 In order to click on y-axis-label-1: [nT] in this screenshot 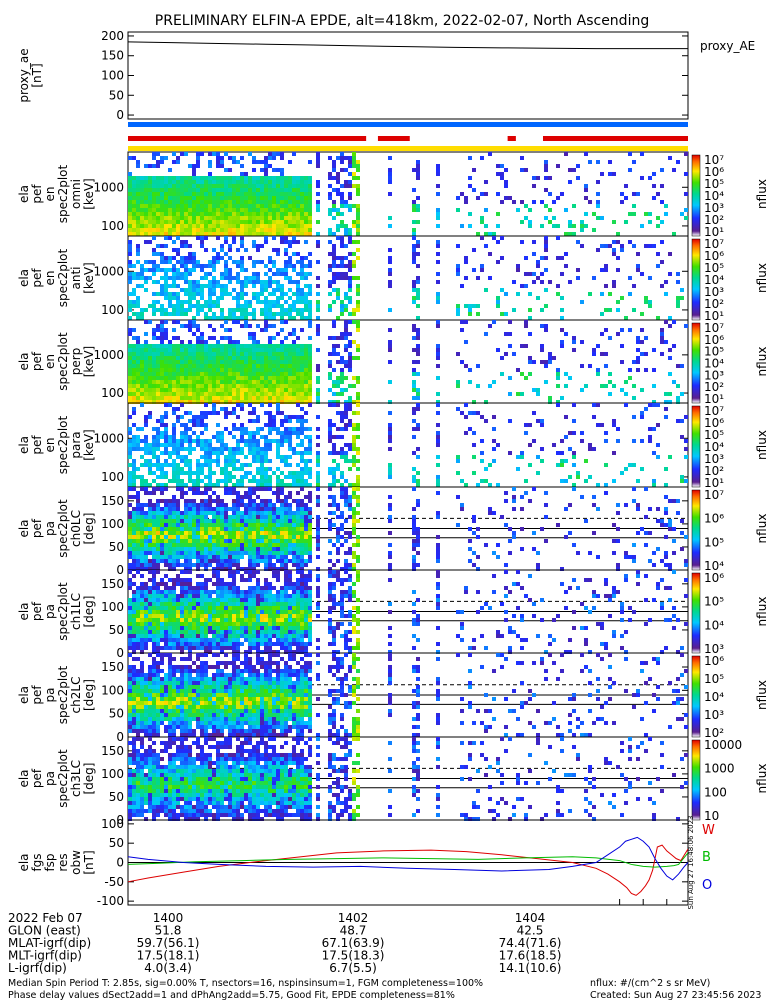, I will do `click(37, 75)`.